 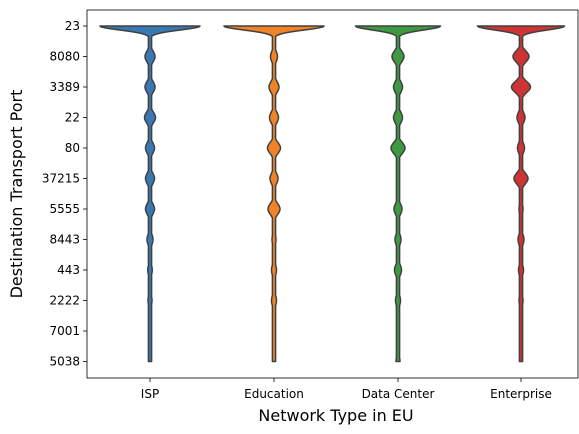 I want to click on y-tick-label: 23, so click(x=72, y=26).